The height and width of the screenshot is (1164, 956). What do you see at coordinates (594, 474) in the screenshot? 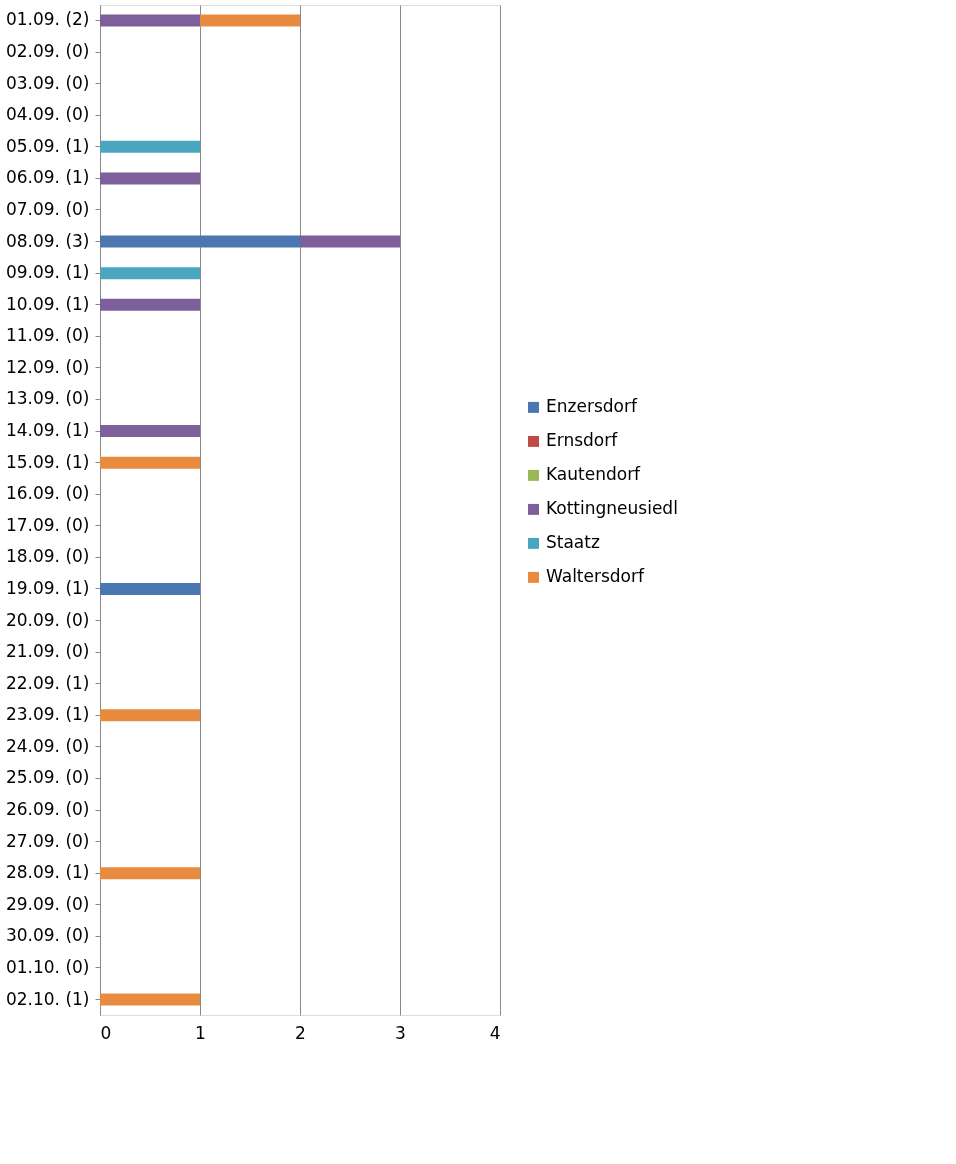
I see `legend-label: Kautendorf` at bounding box center [594, 474].